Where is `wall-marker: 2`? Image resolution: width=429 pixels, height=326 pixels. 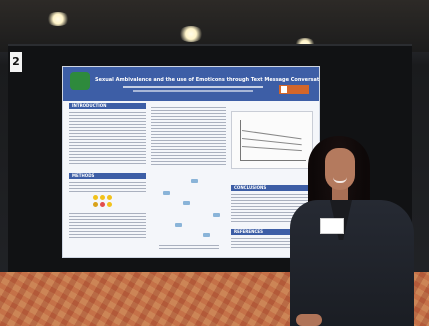
wall-marker: 2 is located at coordinates (16, 62).